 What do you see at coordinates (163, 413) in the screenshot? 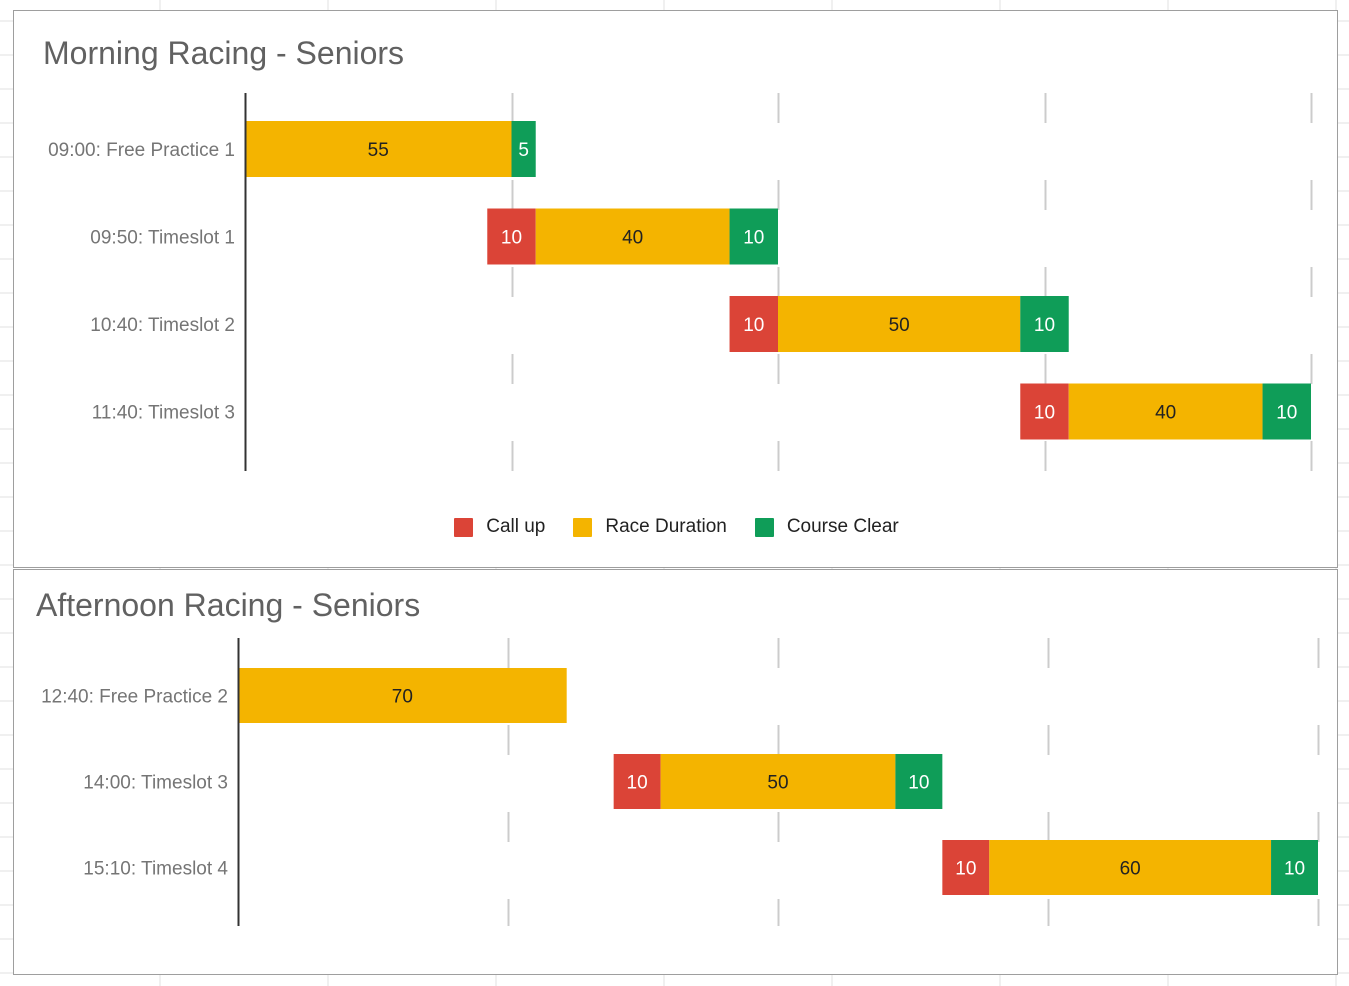
I see `category-label: 11:40: Timeslot 3` at bounding box center [163, 413].